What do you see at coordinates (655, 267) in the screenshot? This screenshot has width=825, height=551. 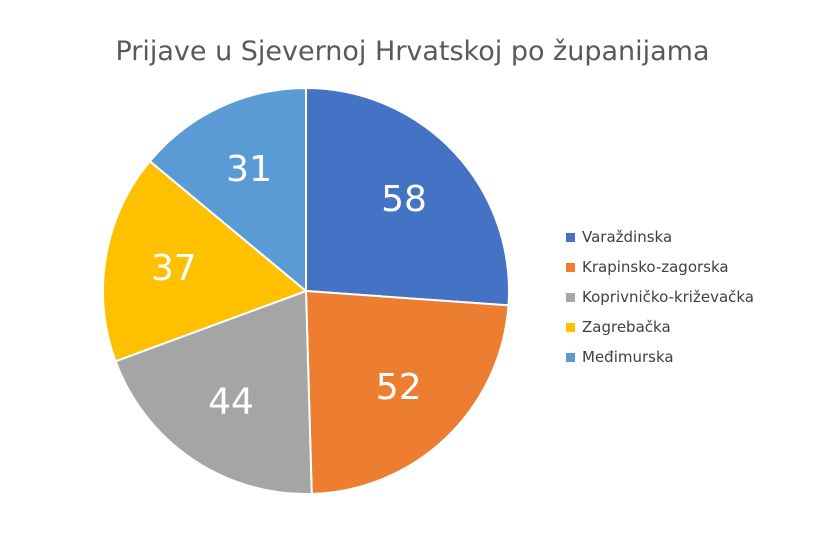 I see `legend-label: Krapinsko-zagorska` at bounding box center [655, 267].